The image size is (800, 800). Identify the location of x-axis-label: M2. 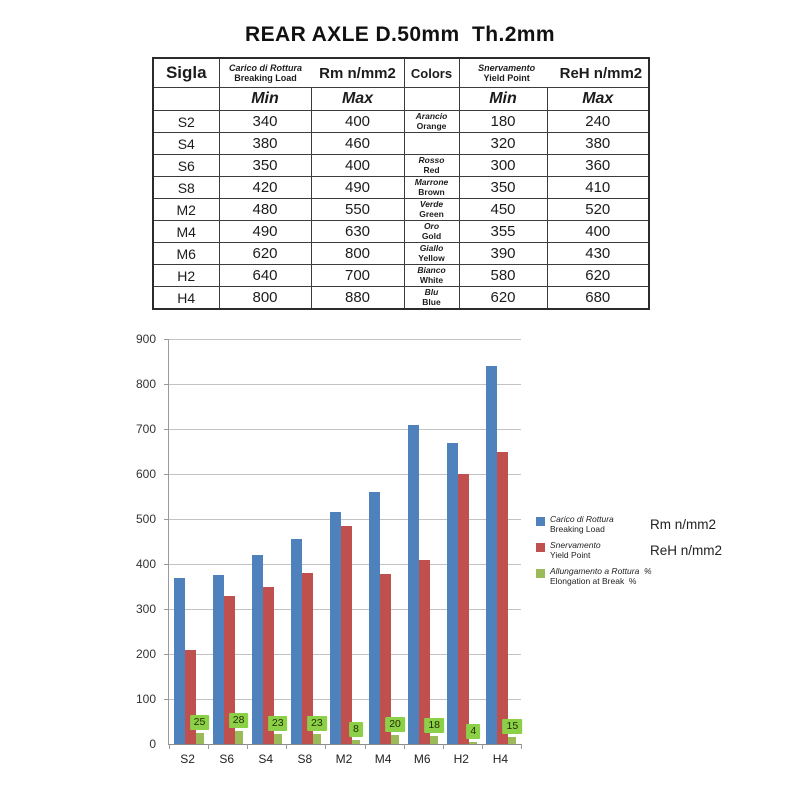
(344, 759).